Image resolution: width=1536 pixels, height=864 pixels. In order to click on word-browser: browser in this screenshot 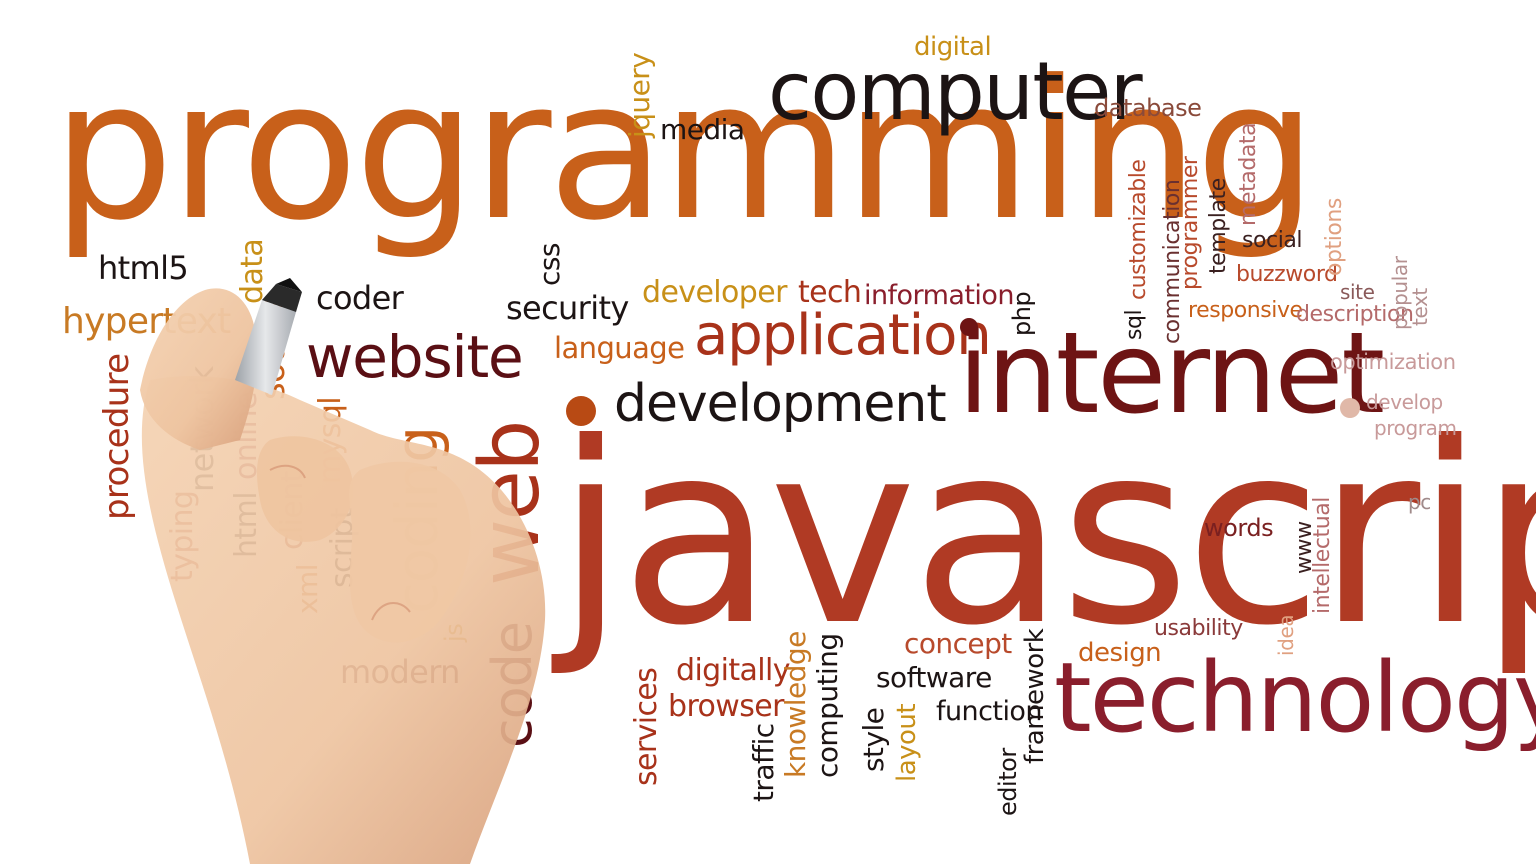, I will do `click(726, 706)`.